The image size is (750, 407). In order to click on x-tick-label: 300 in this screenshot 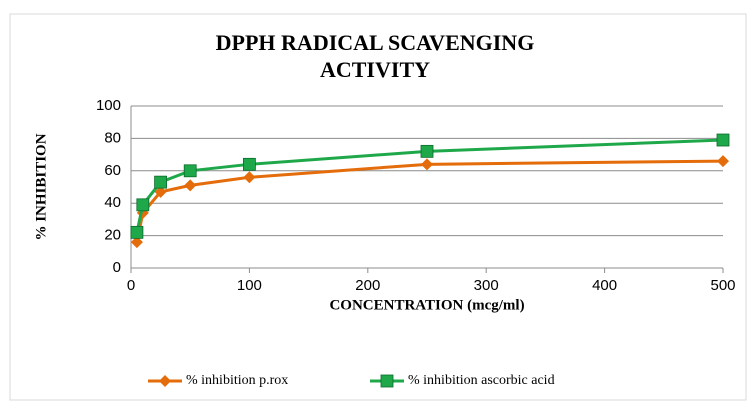, I will do `click(486, 285)`.